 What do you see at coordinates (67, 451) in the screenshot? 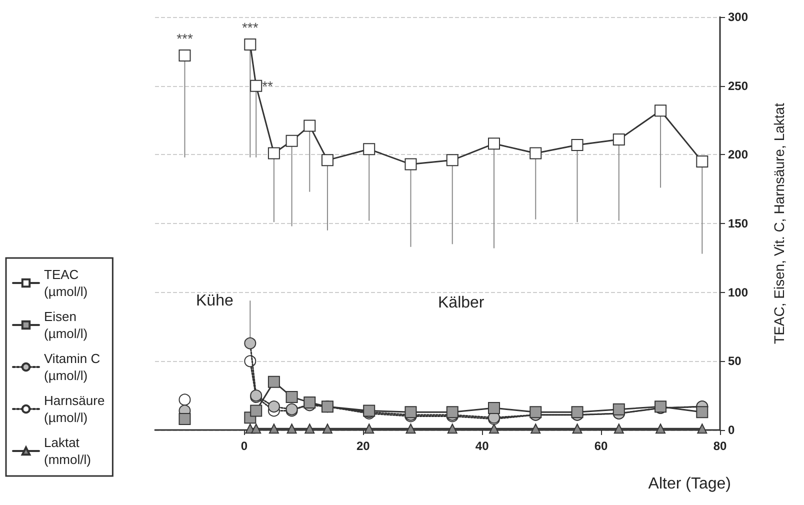
I see `legend-label: Laktat (mmol/l)` at bounding box center [67, 451].